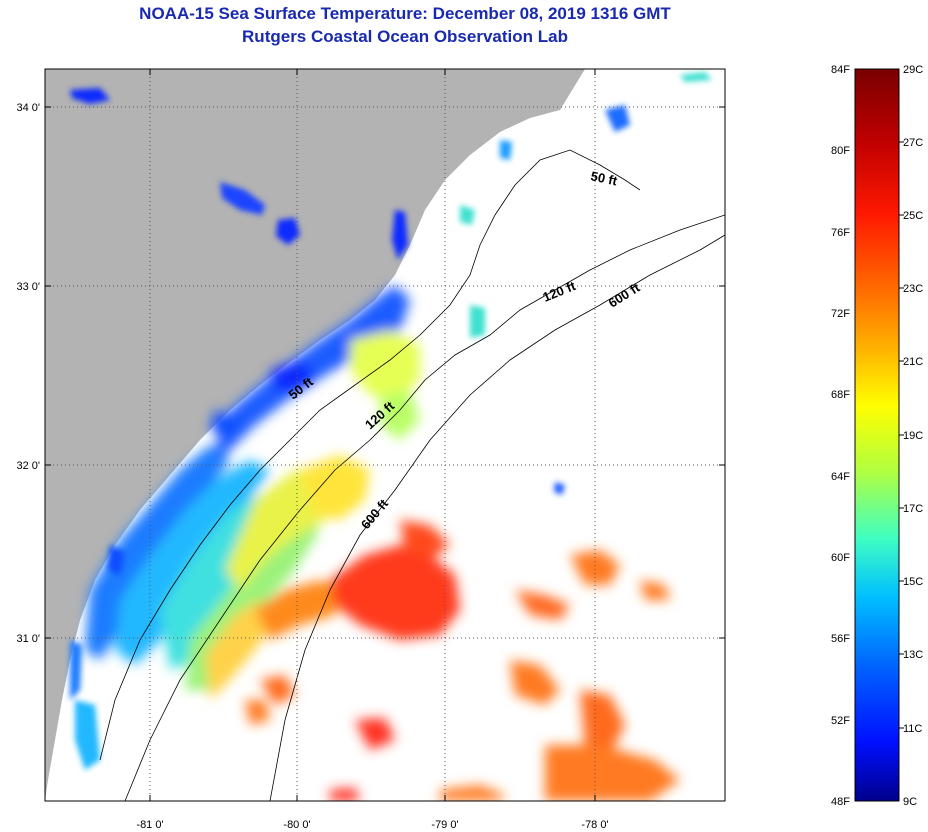  I want to click on contour-label-50ft-north: 50 ft, so click(604, 178).